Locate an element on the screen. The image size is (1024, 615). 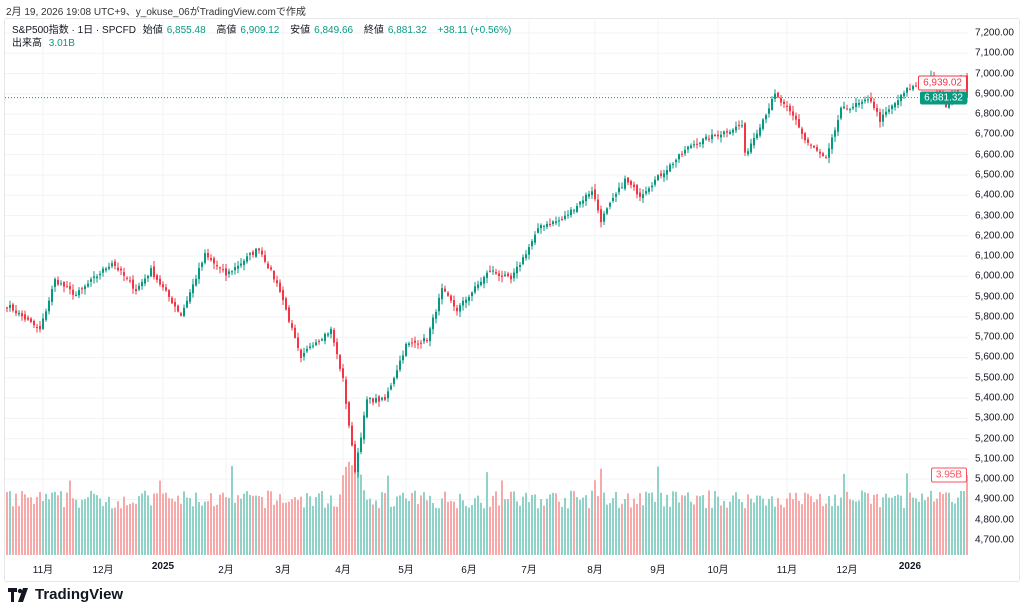
time-tick-label: 7月 is located at coordinates (529, 570).